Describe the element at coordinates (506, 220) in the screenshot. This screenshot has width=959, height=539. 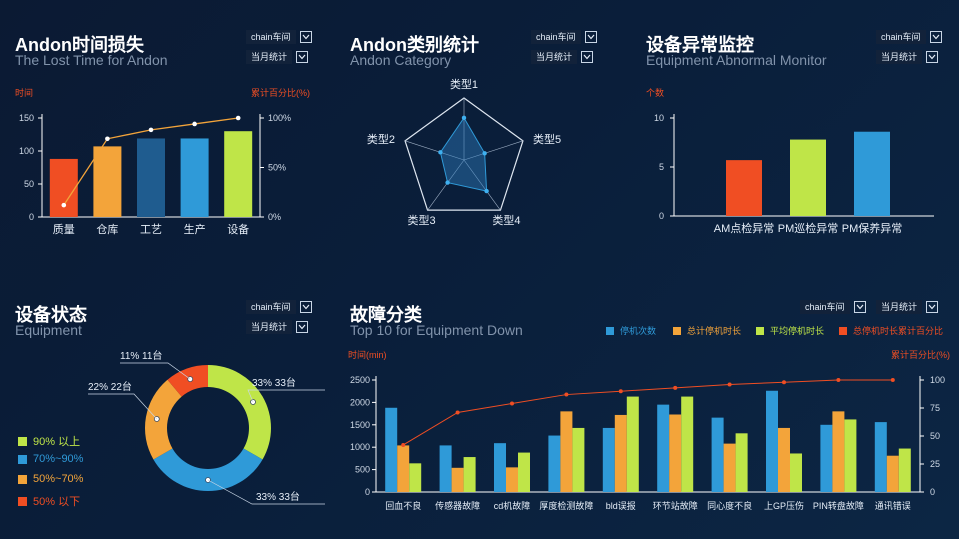
I see `radar-axis-label: 类型4` at that location.